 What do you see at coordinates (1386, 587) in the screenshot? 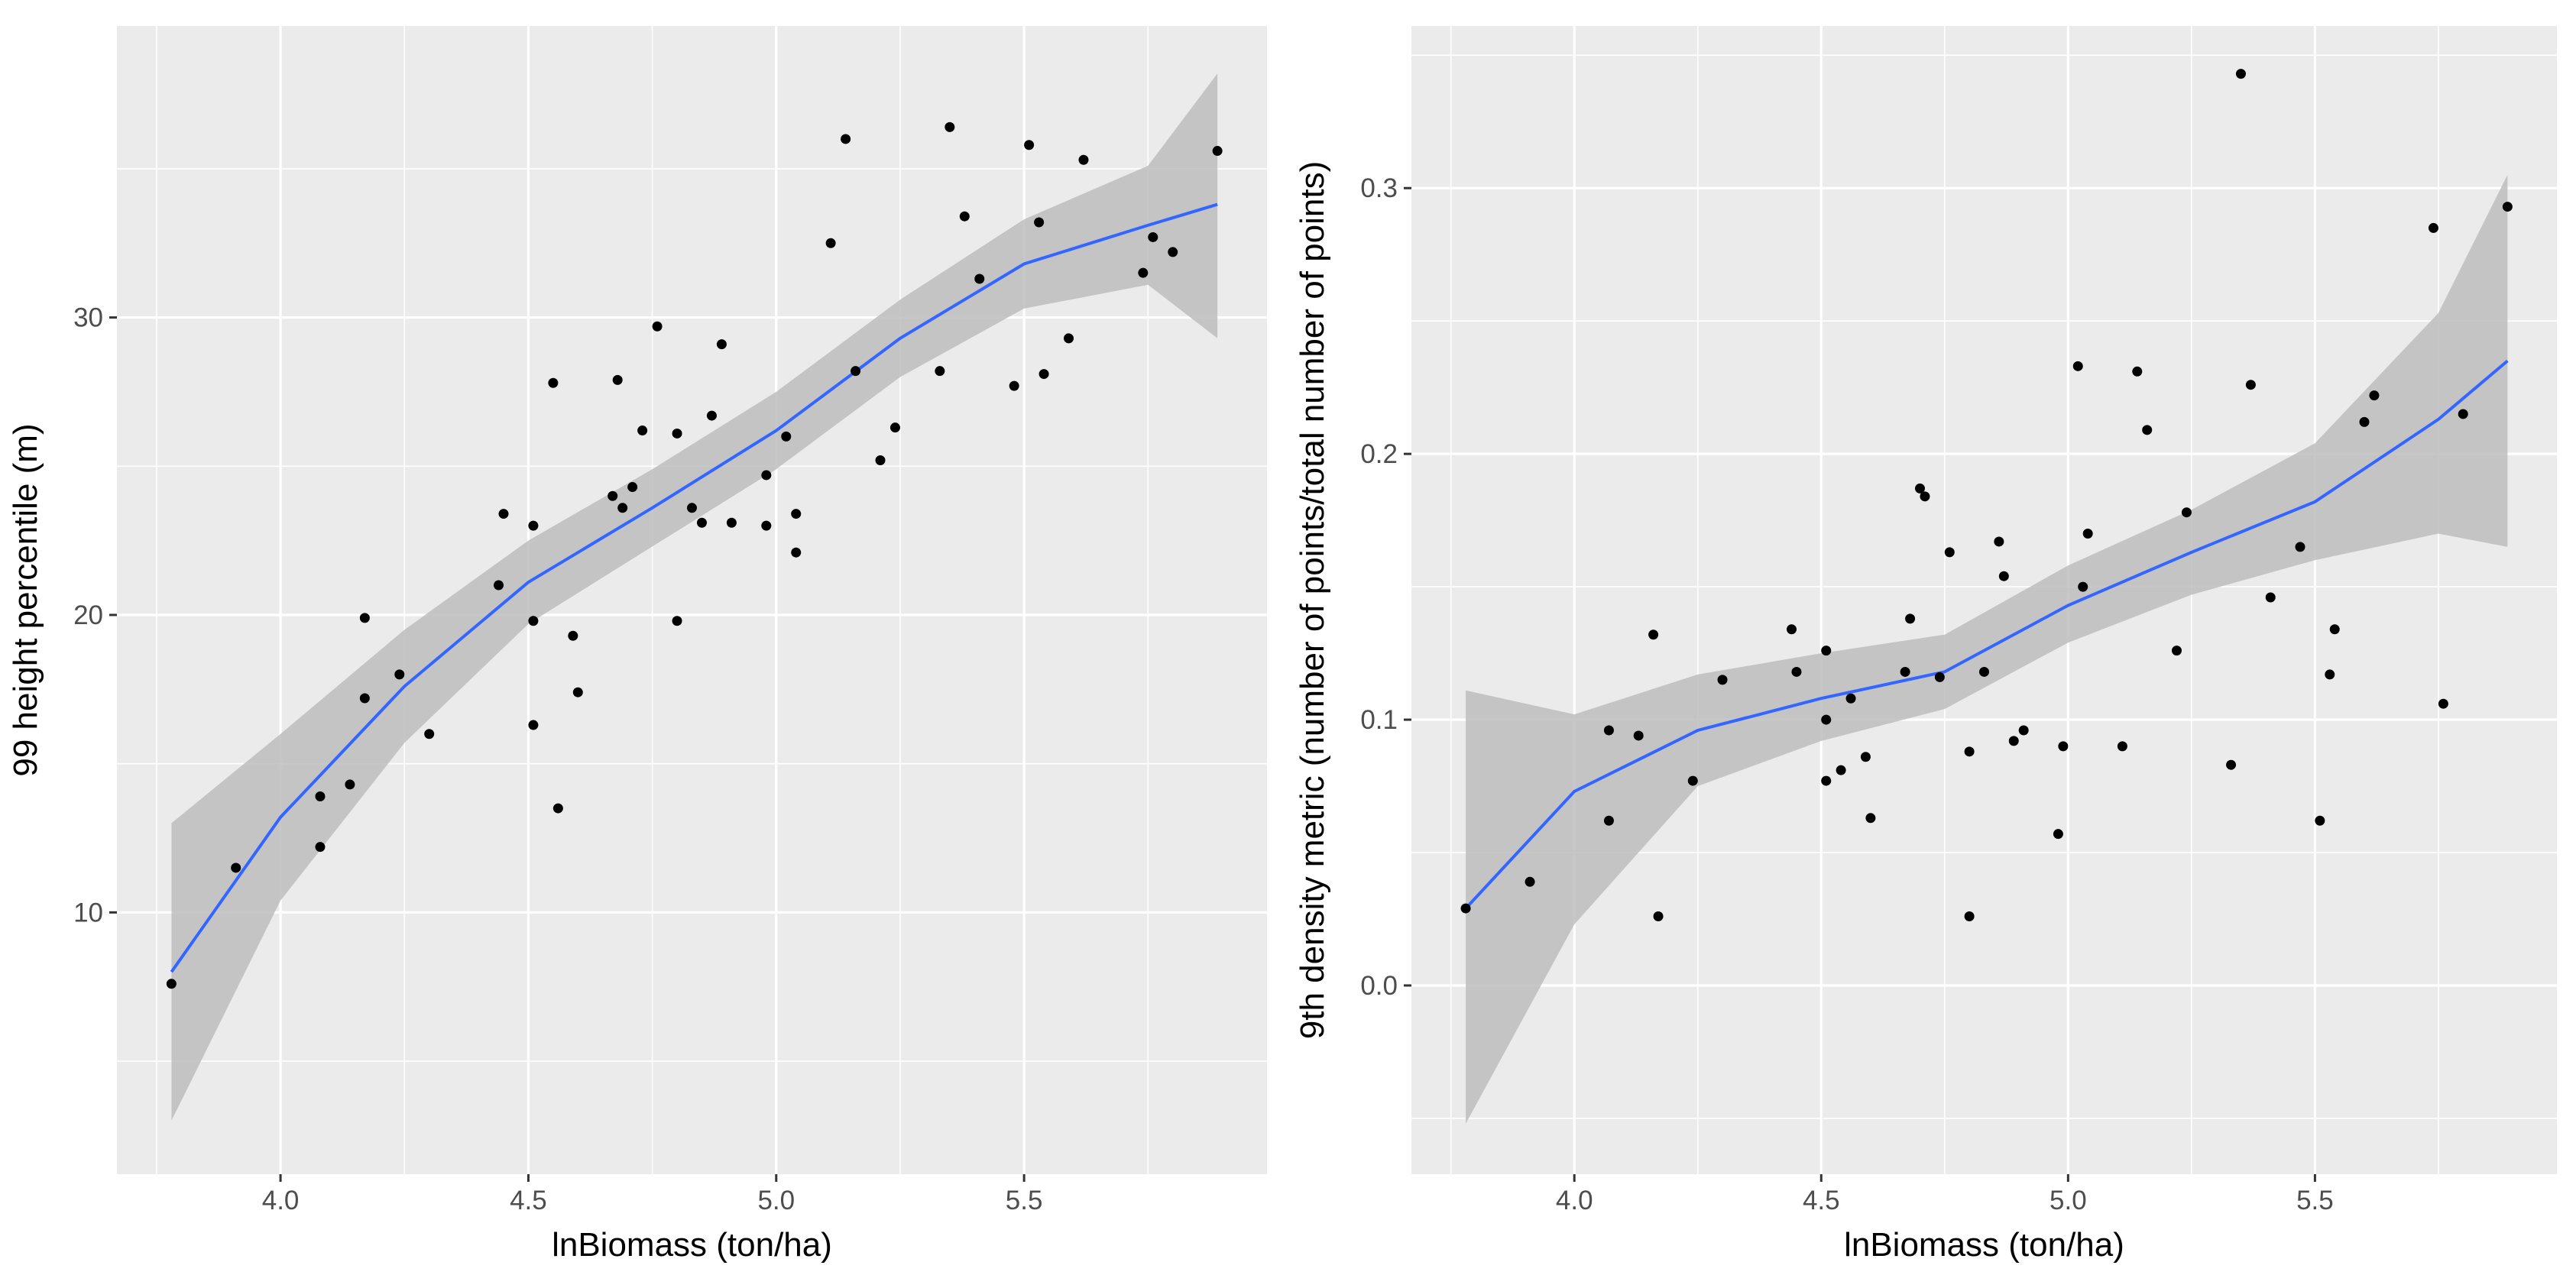
I see `y-axis: 0.0 0.1 0.2 0.3` at bounding box center [1386, 587].